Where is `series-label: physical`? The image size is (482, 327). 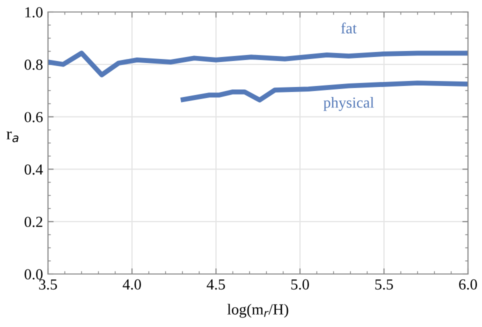 series-label: physical is located at coordinates (349, 103).